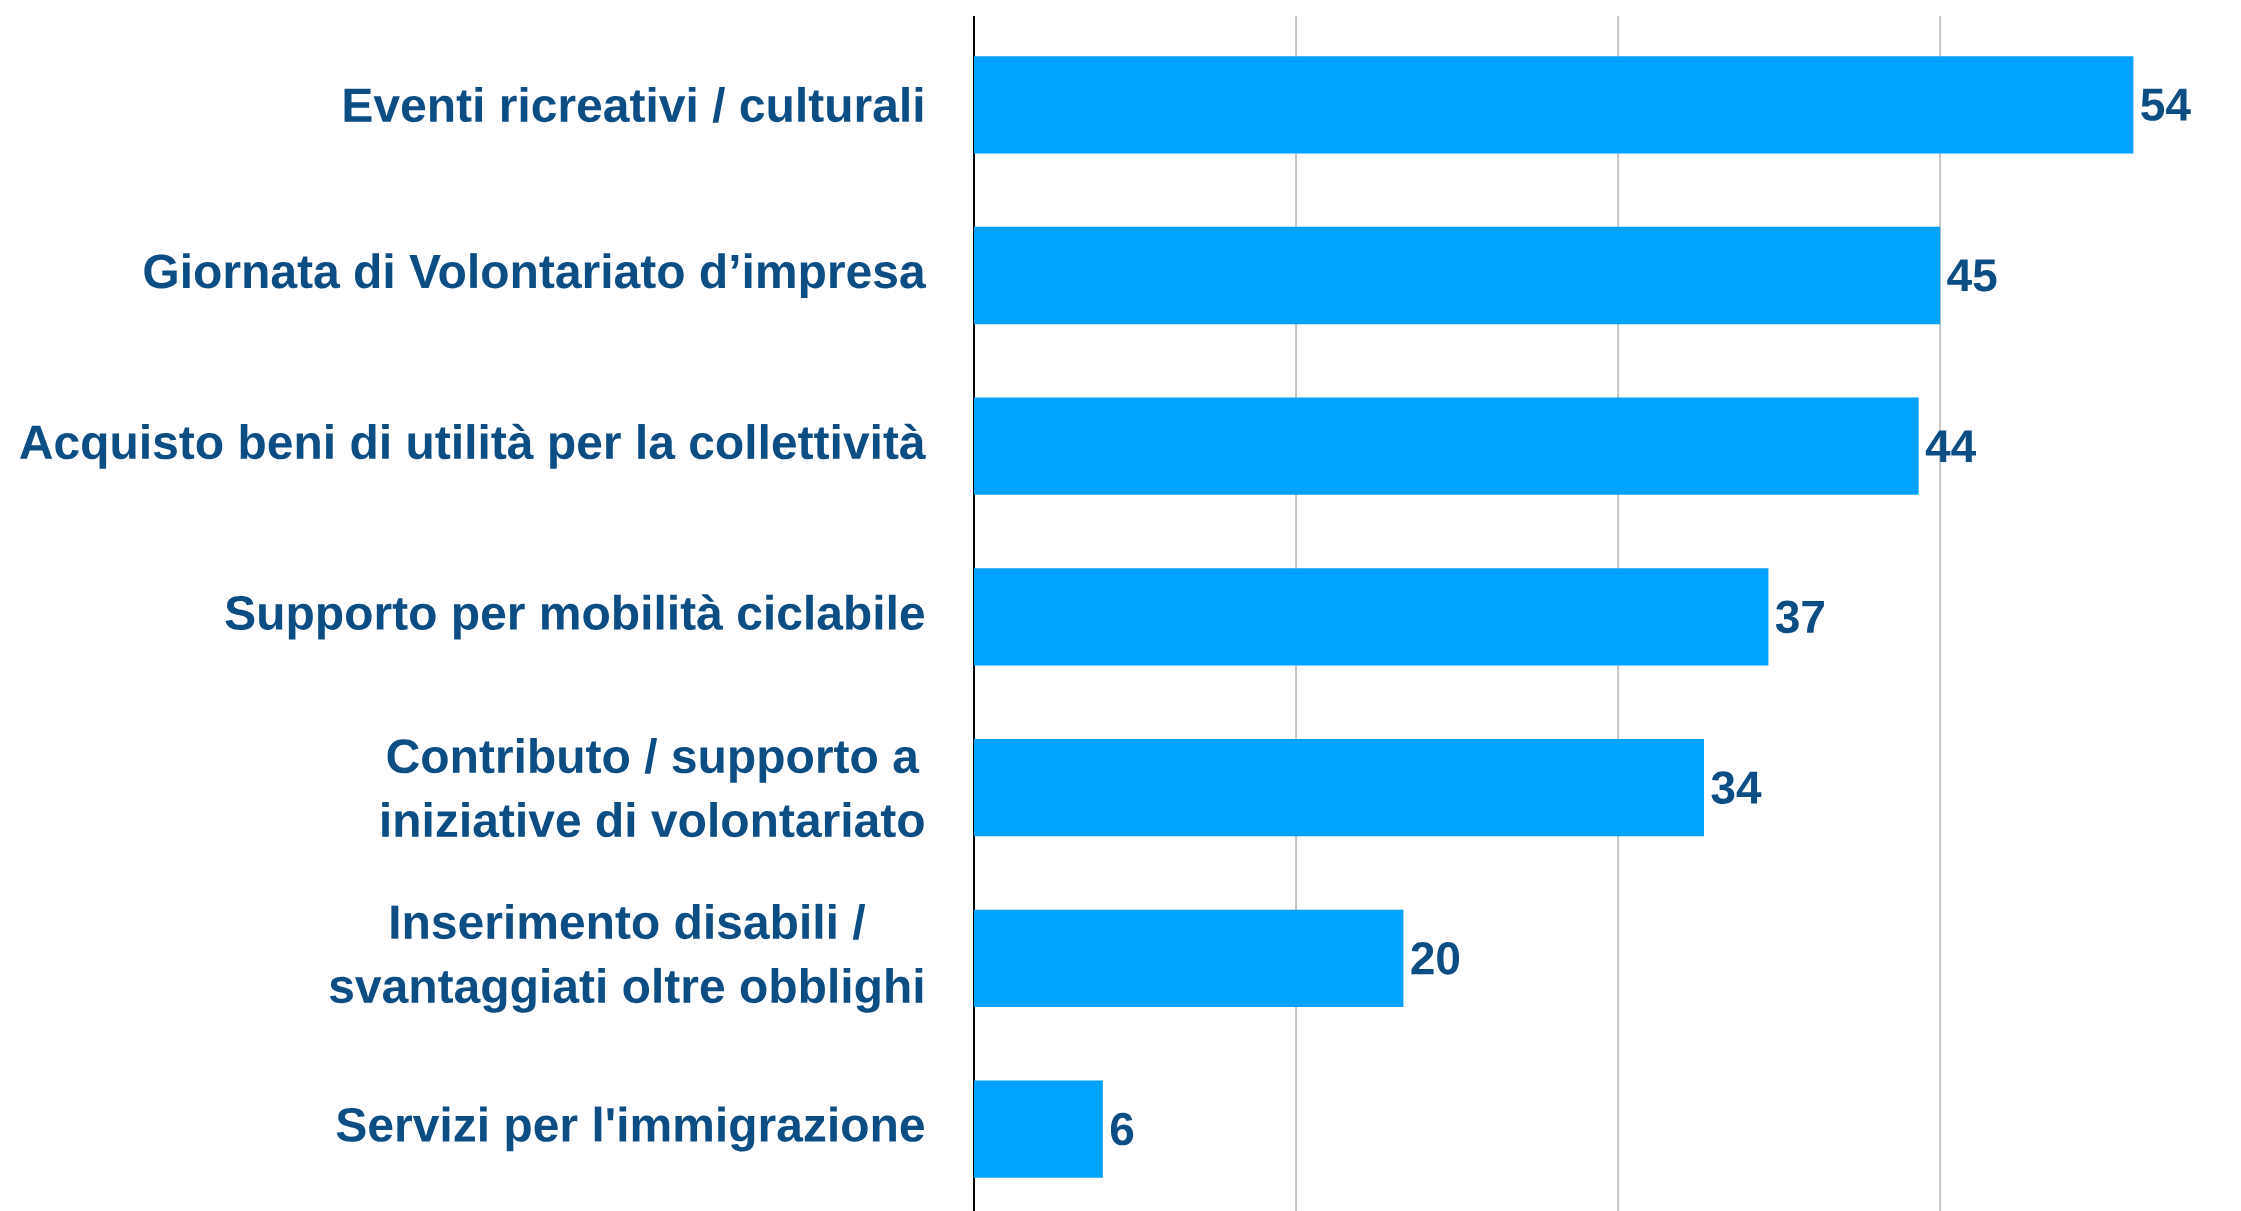 This screenshot has height=1211, width=2241. Describe the element at coordinates (2166, 104) in the screenshot. I see `data-label: 54` at that location.